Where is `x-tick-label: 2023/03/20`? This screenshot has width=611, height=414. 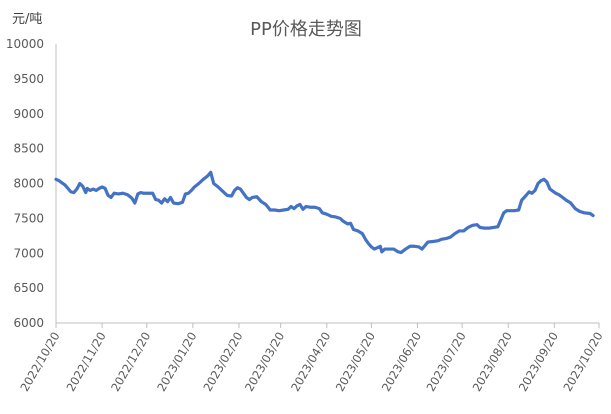 x-tick-label: 2023/03/20 is located at coordinates (264, 362).